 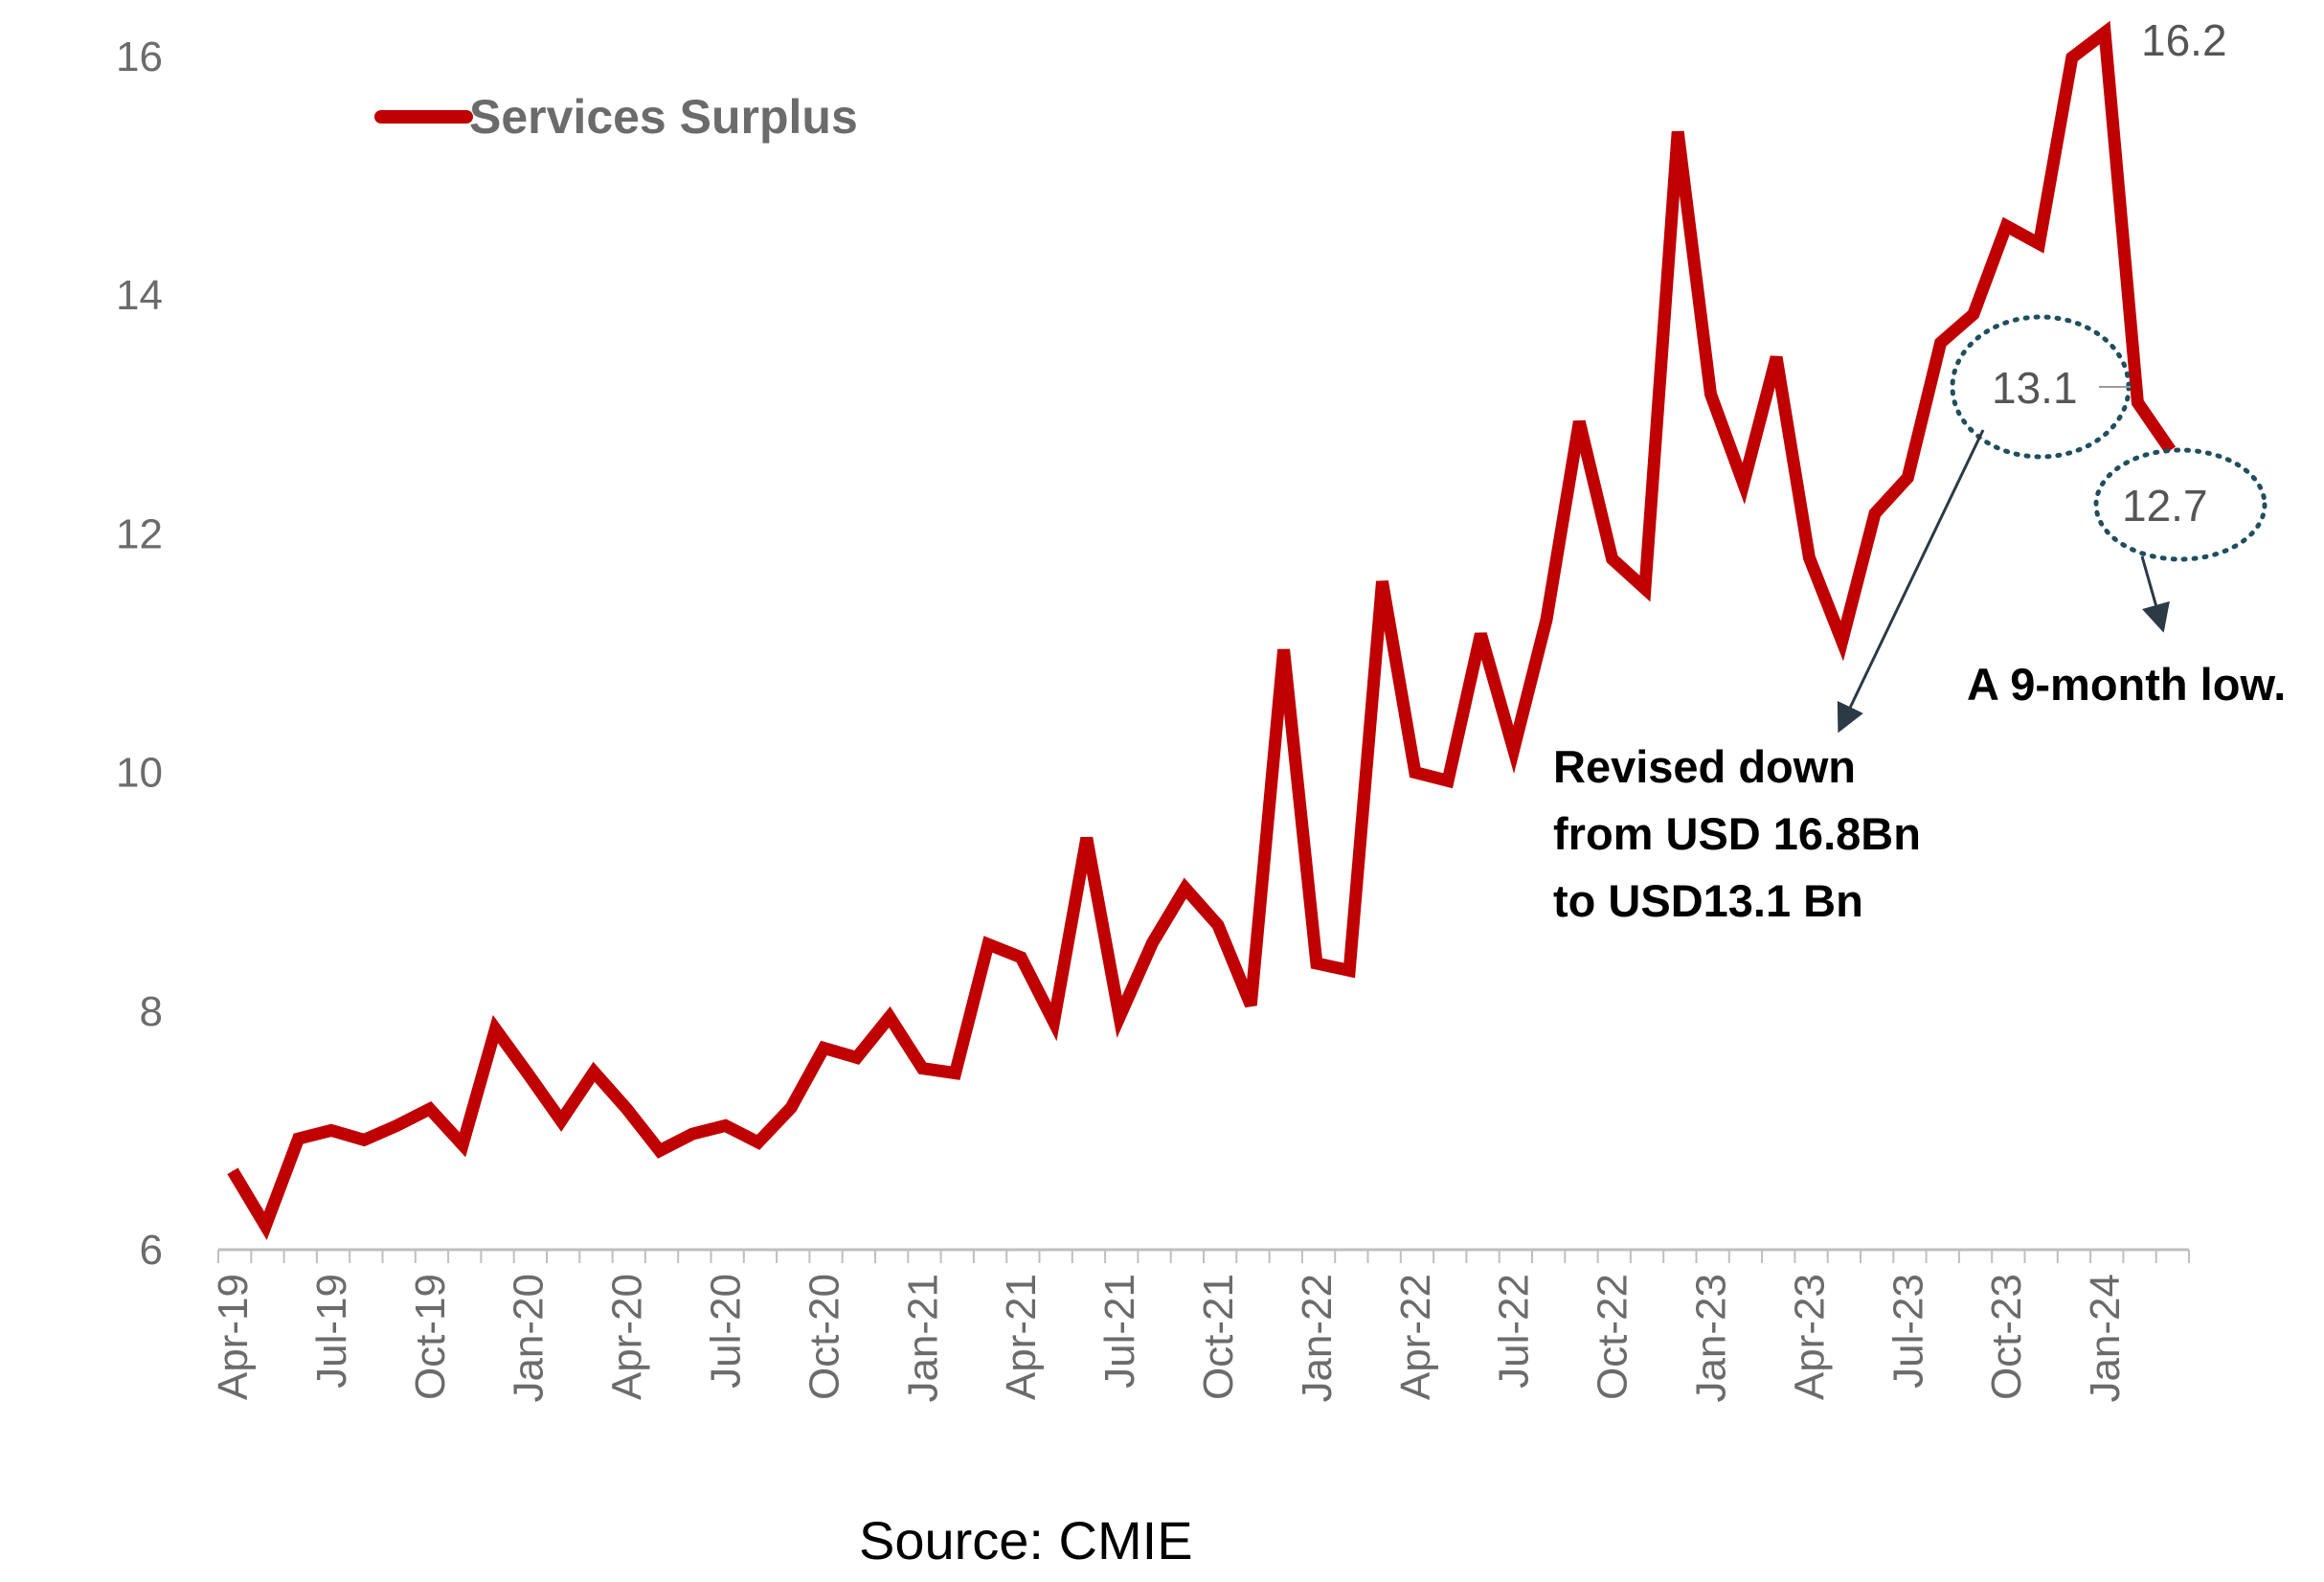 What do you see at coordinates (1908, 1331) in the screenshot?
I see `x-tick-label: Jul-23` at bounding box center [1908, 1331].